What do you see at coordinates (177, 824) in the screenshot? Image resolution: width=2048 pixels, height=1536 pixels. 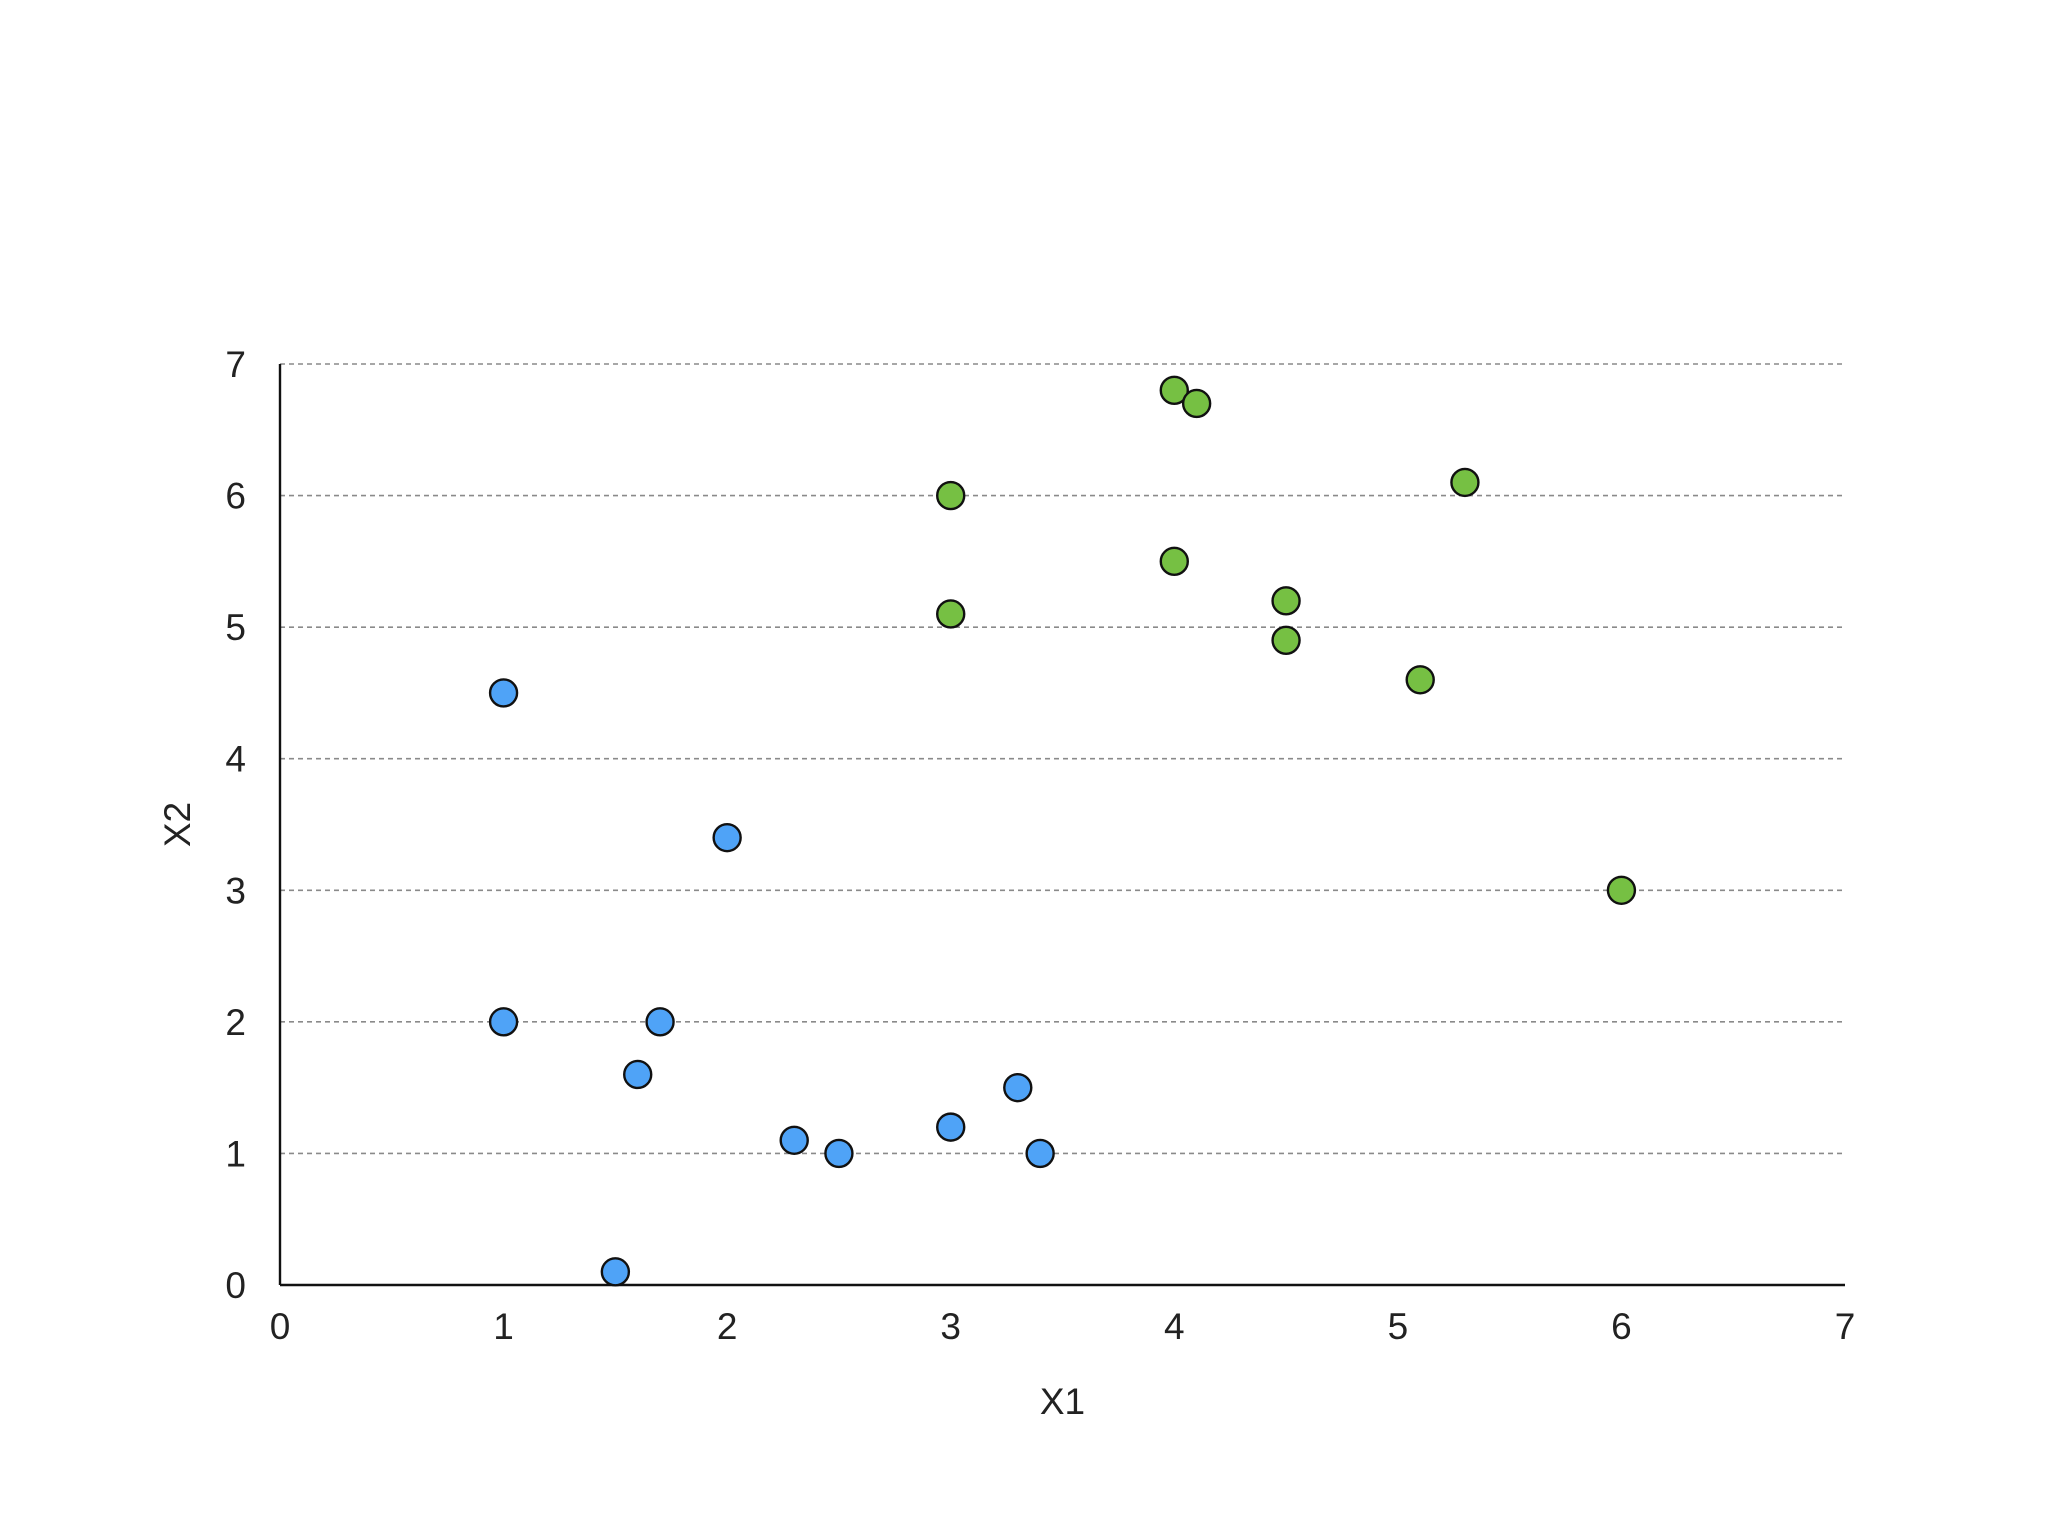 I see `y-axis-label: X2` at bounding box center [177, 824].